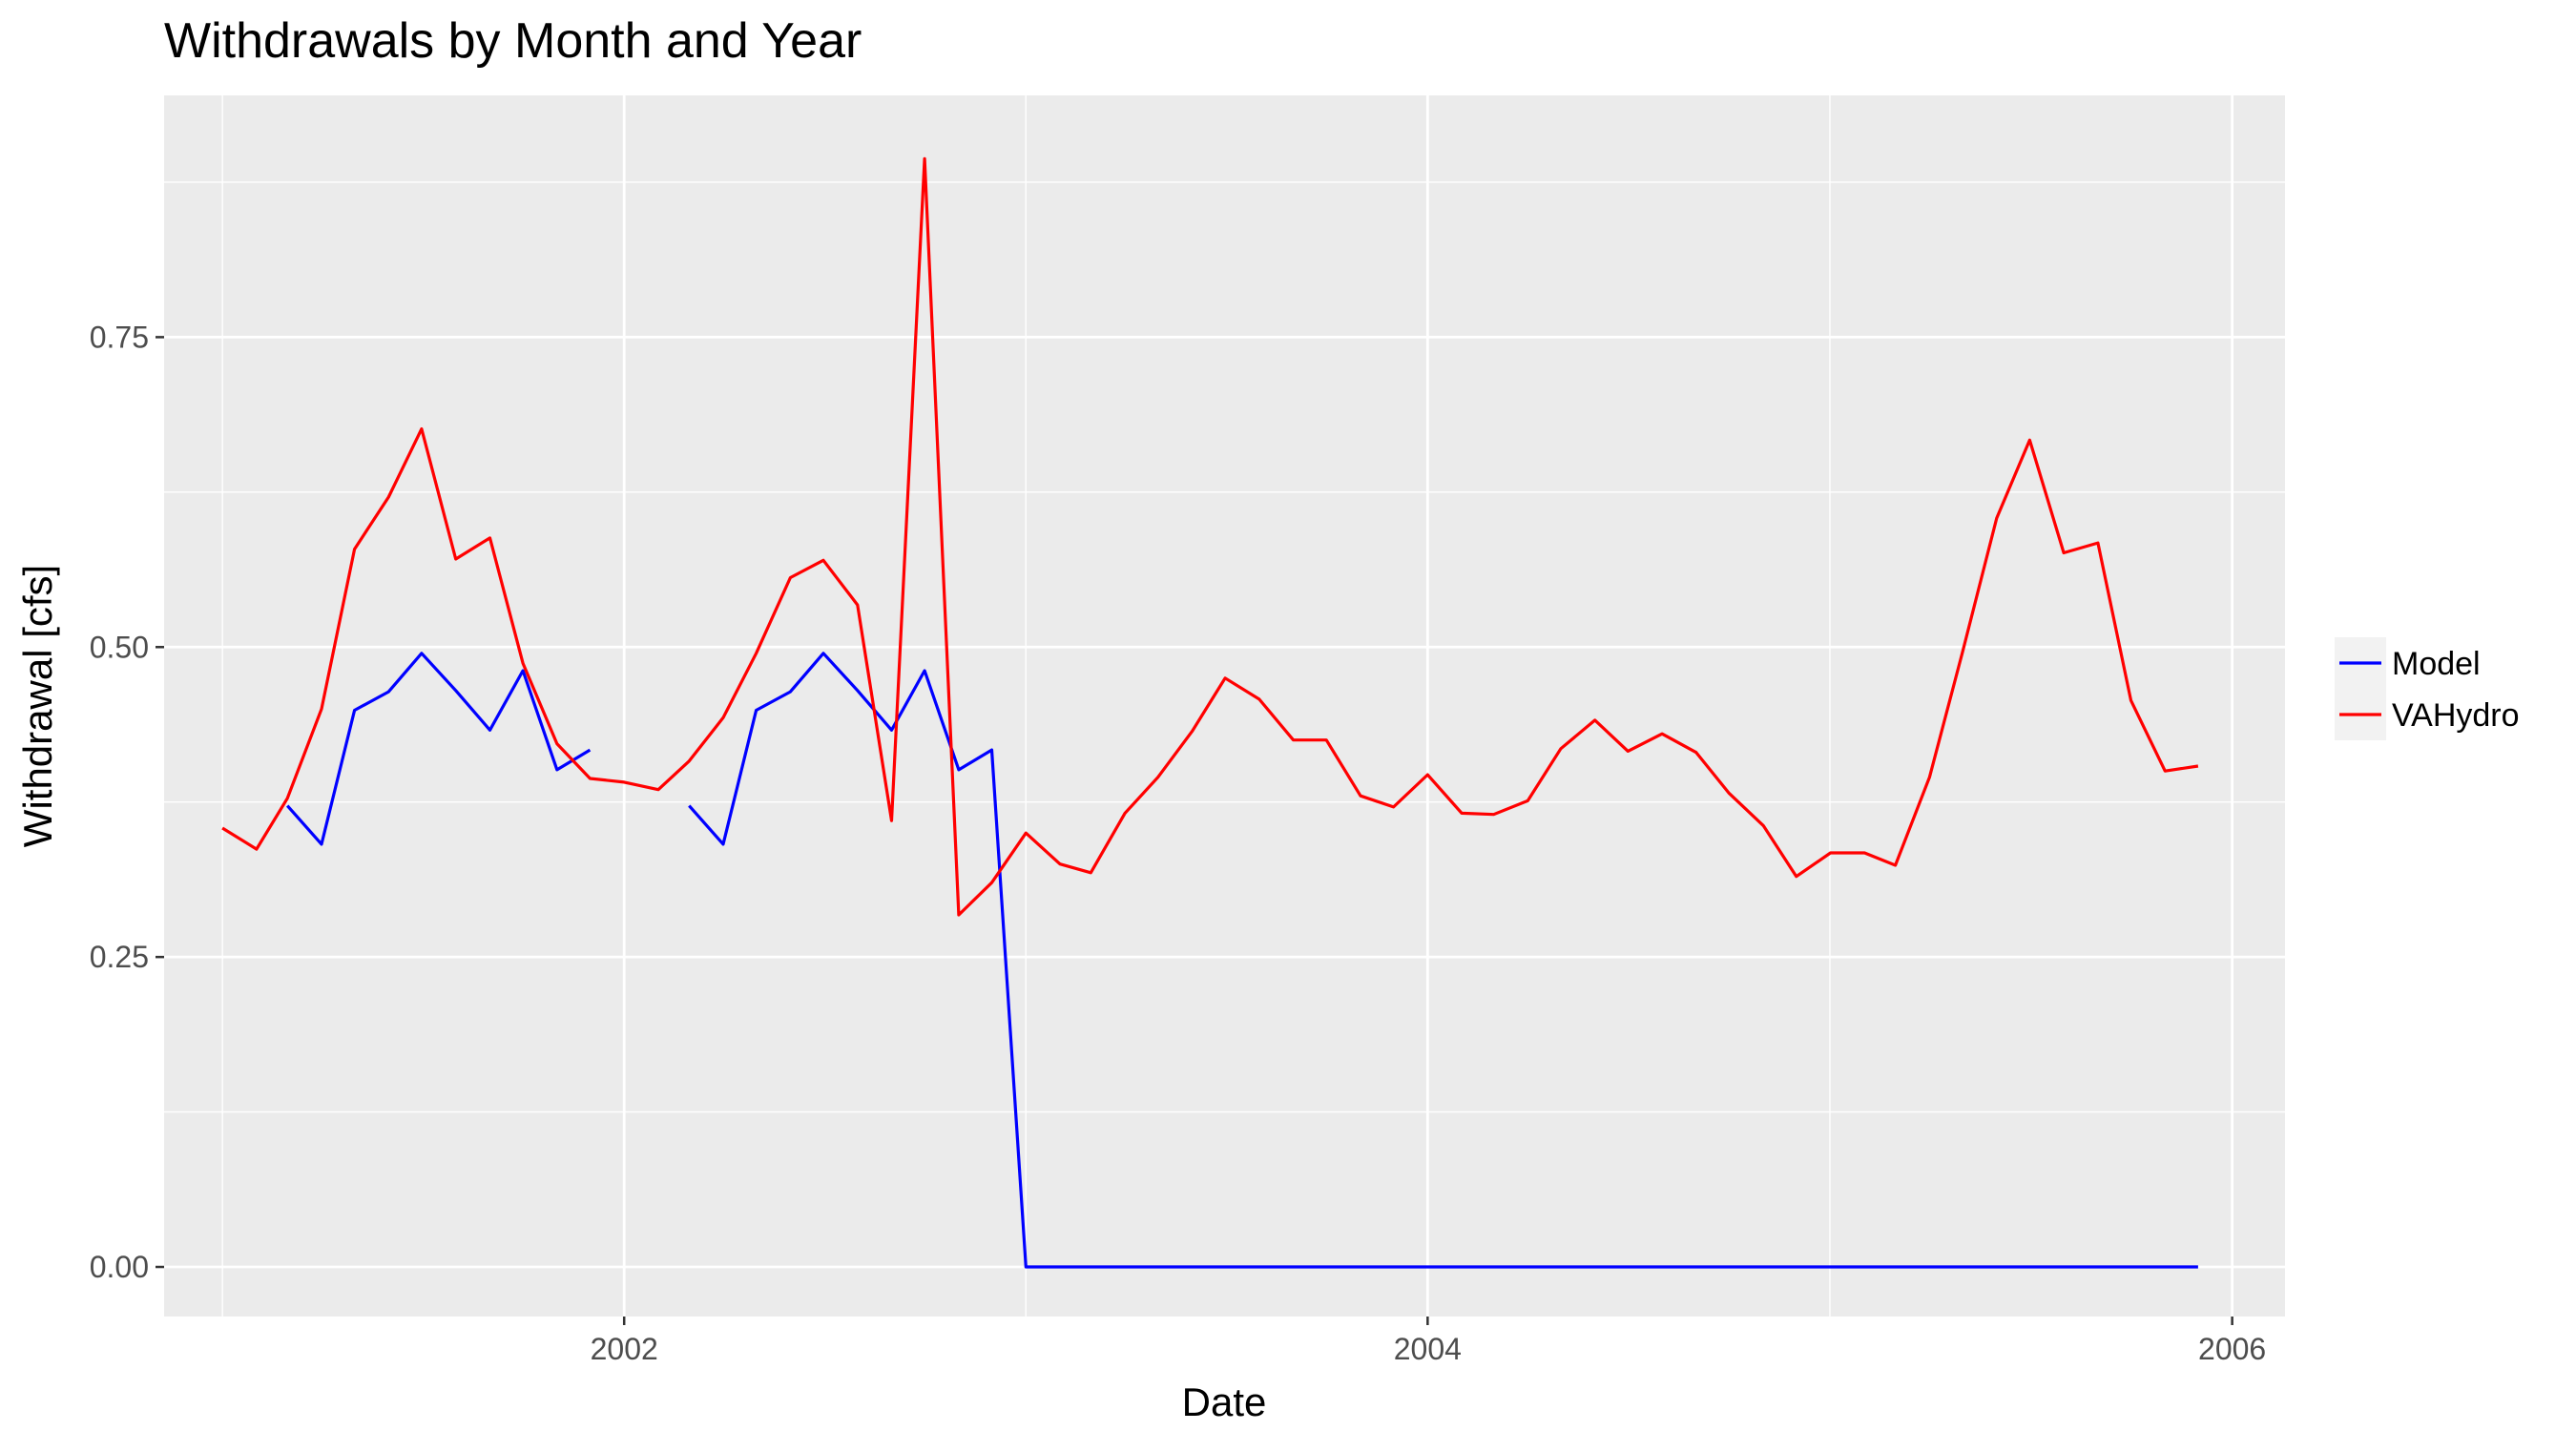  Describe the element at coordinates (119, 647) in the screenshot. I see `y-tick-label: 0.50` at that location.